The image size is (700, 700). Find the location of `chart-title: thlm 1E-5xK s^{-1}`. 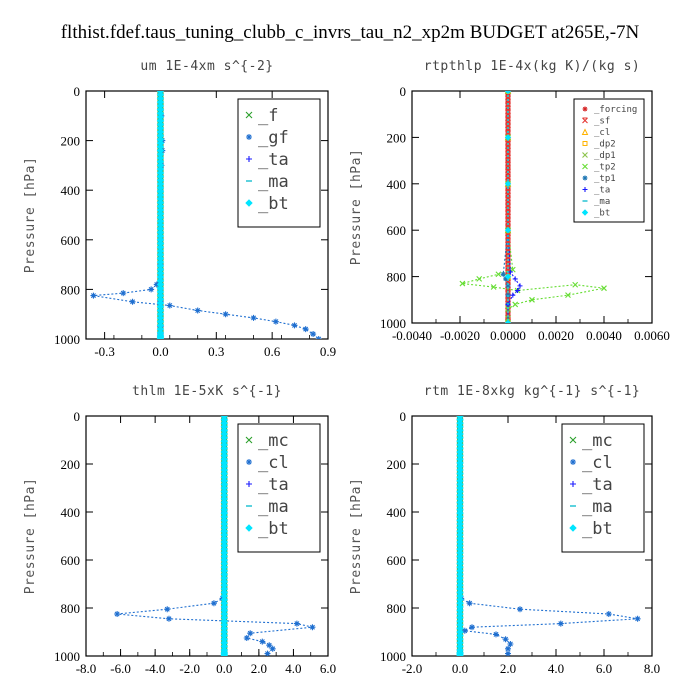

chart-title: thlm 1E-5xK s^{-1} is located at coordinates (207, 391).